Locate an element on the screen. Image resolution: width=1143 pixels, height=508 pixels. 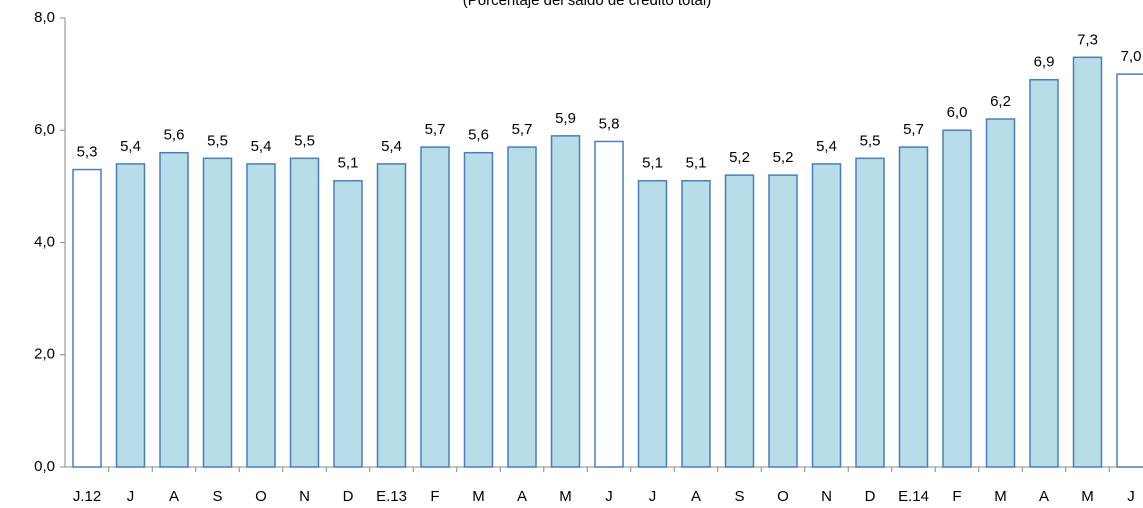
value-label: 7,3 is located at coordinates (1087, 39).